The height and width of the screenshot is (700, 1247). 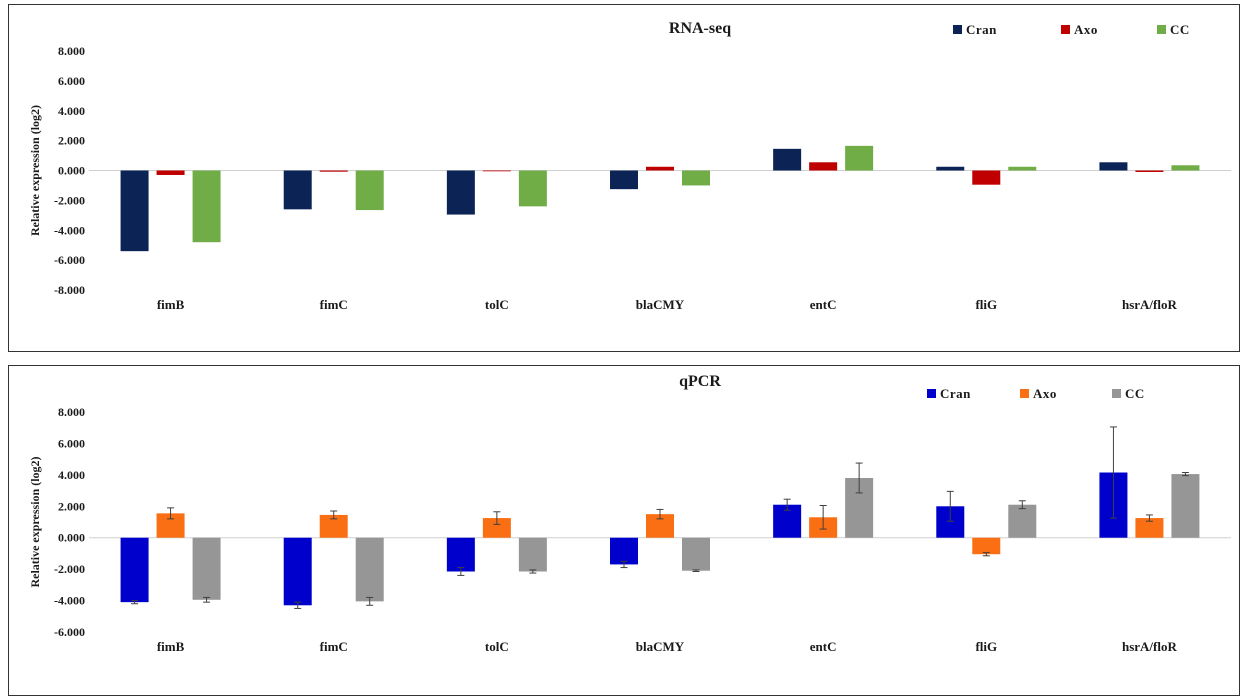 What do you see at coordinates (787, 159) in the screenshot?
I see `bar-cran-entc` at bounding box center [787, 159].